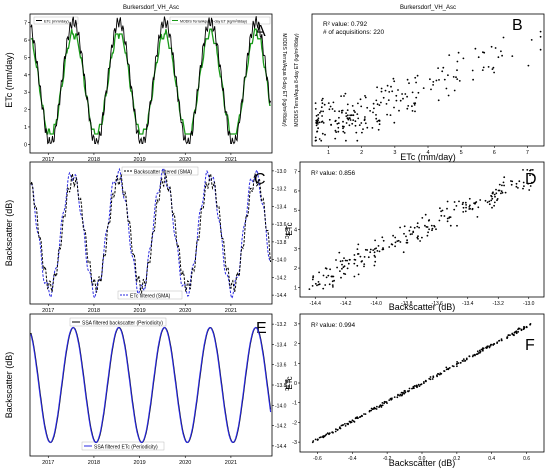 The image size is (550, 469). What do you see at coordinates (530, 345) in the screenshot?
I see `panel-f-letter: F` at bounding box center [530, 345].